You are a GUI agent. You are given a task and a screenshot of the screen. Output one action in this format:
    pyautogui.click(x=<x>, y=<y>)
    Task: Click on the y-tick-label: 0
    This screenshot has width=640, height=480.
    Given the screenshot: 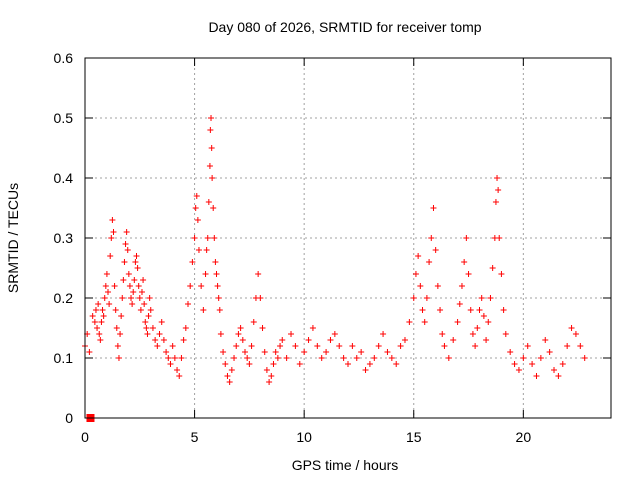 What is the action you would take?
    pyautogui.click(x=69, y=418)
    